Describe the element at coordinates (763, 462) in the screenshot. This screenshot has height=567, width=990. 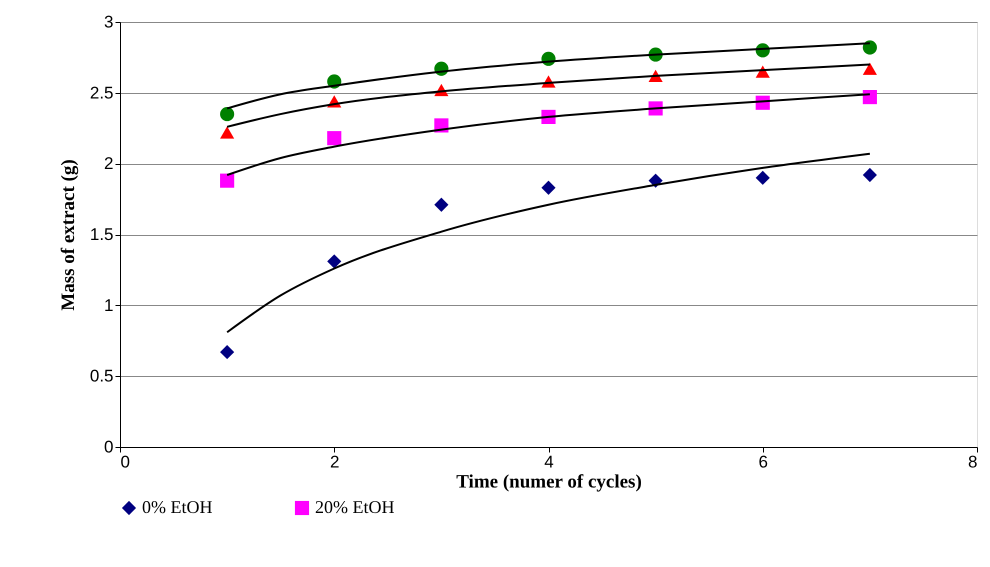
I see `x-tick-label: 6` at that location.